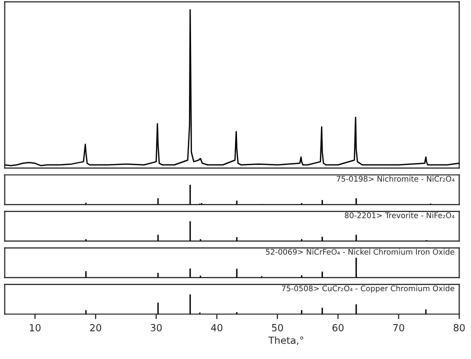 The image size is (471, 359). What do you see at coordinates (459, 328) in the screenshot?
I see `x-tick-label: 80` at bounding box center [459, 328].